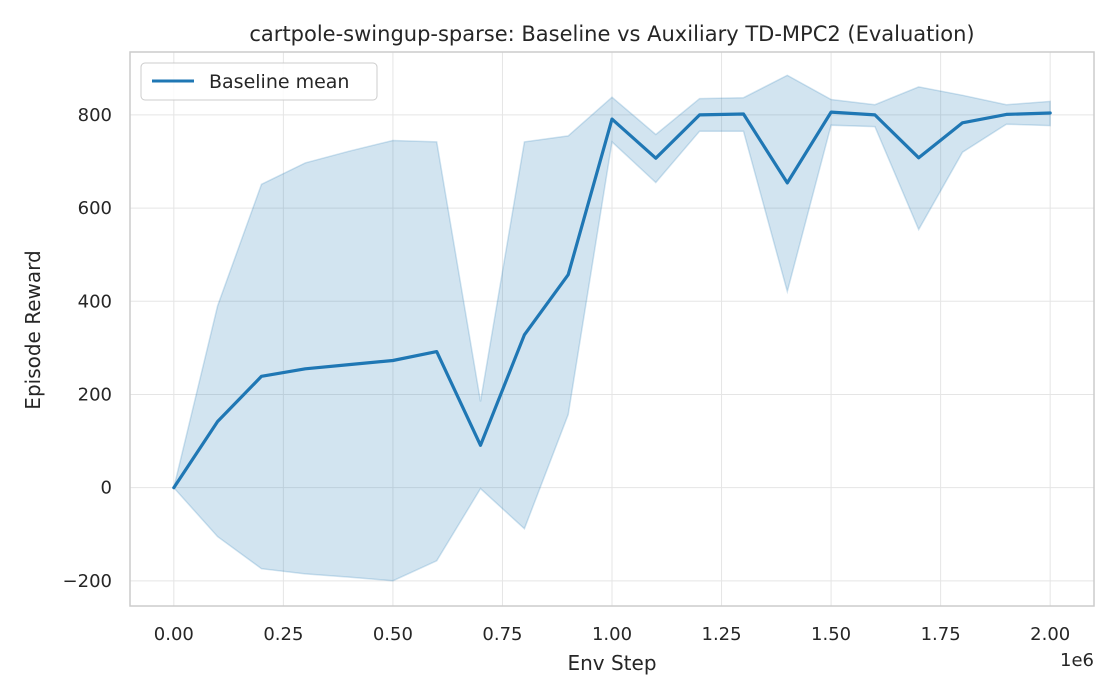 This screenshot has height=700, width=1120. Describe the element at coordinates (95, 115) in the screenshot. I see `y-tick-label: 800` at that location.